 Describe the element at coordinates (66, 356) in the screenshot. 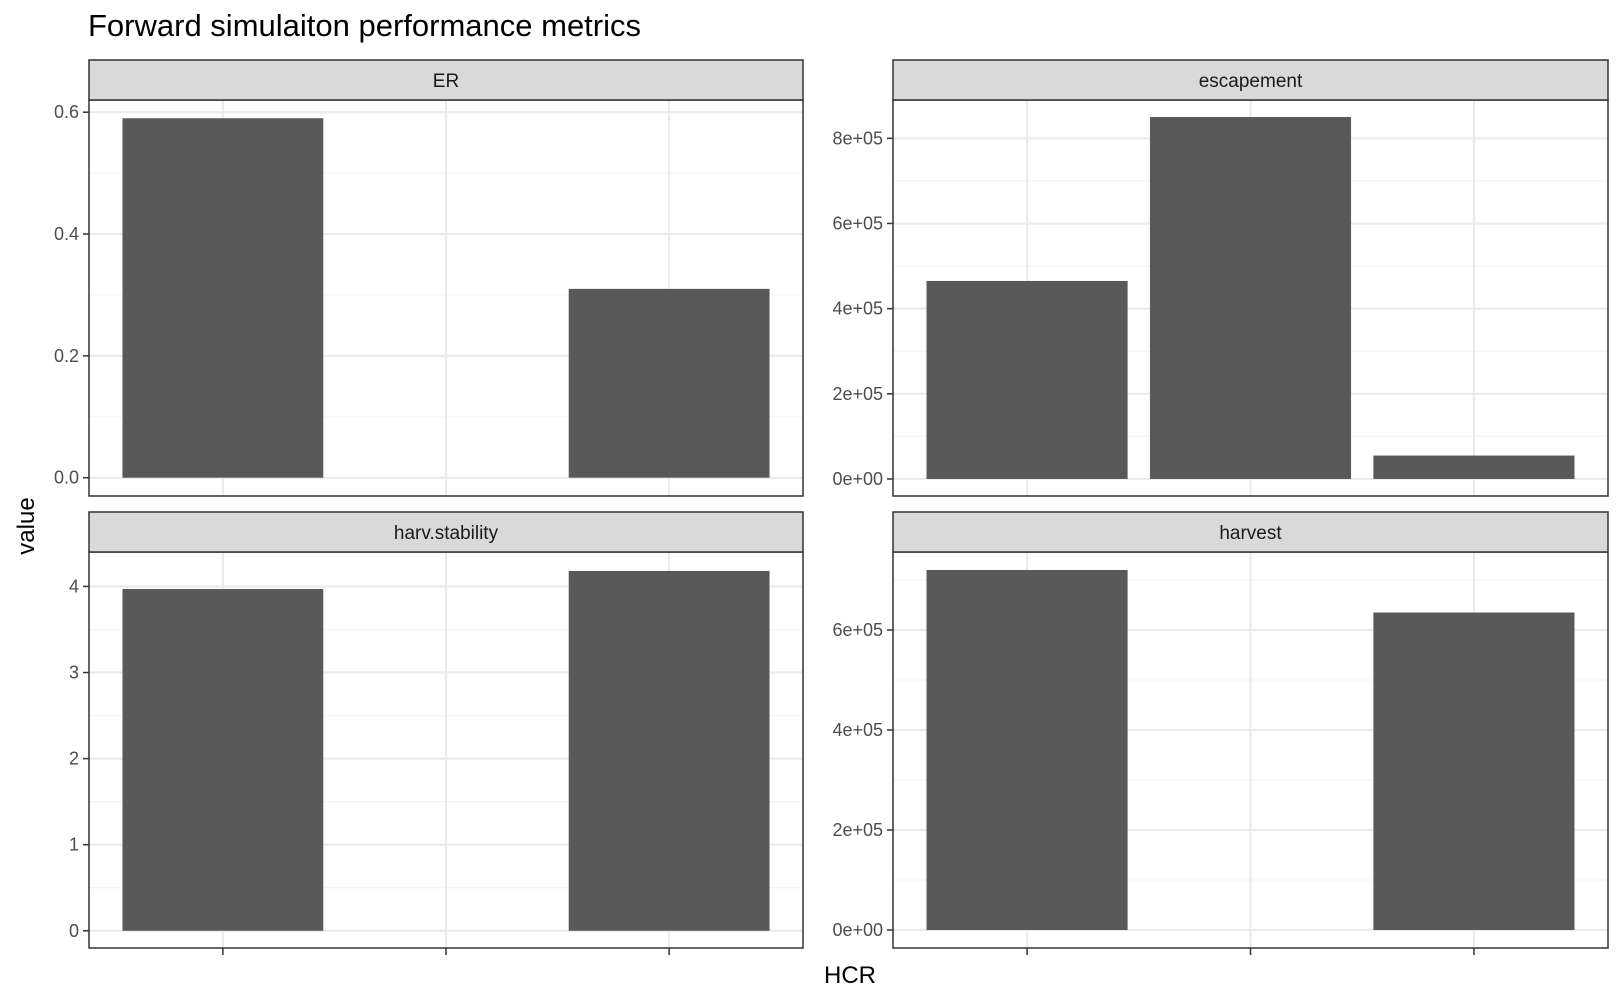

I see `y-tick-label: 0.2` at that location.